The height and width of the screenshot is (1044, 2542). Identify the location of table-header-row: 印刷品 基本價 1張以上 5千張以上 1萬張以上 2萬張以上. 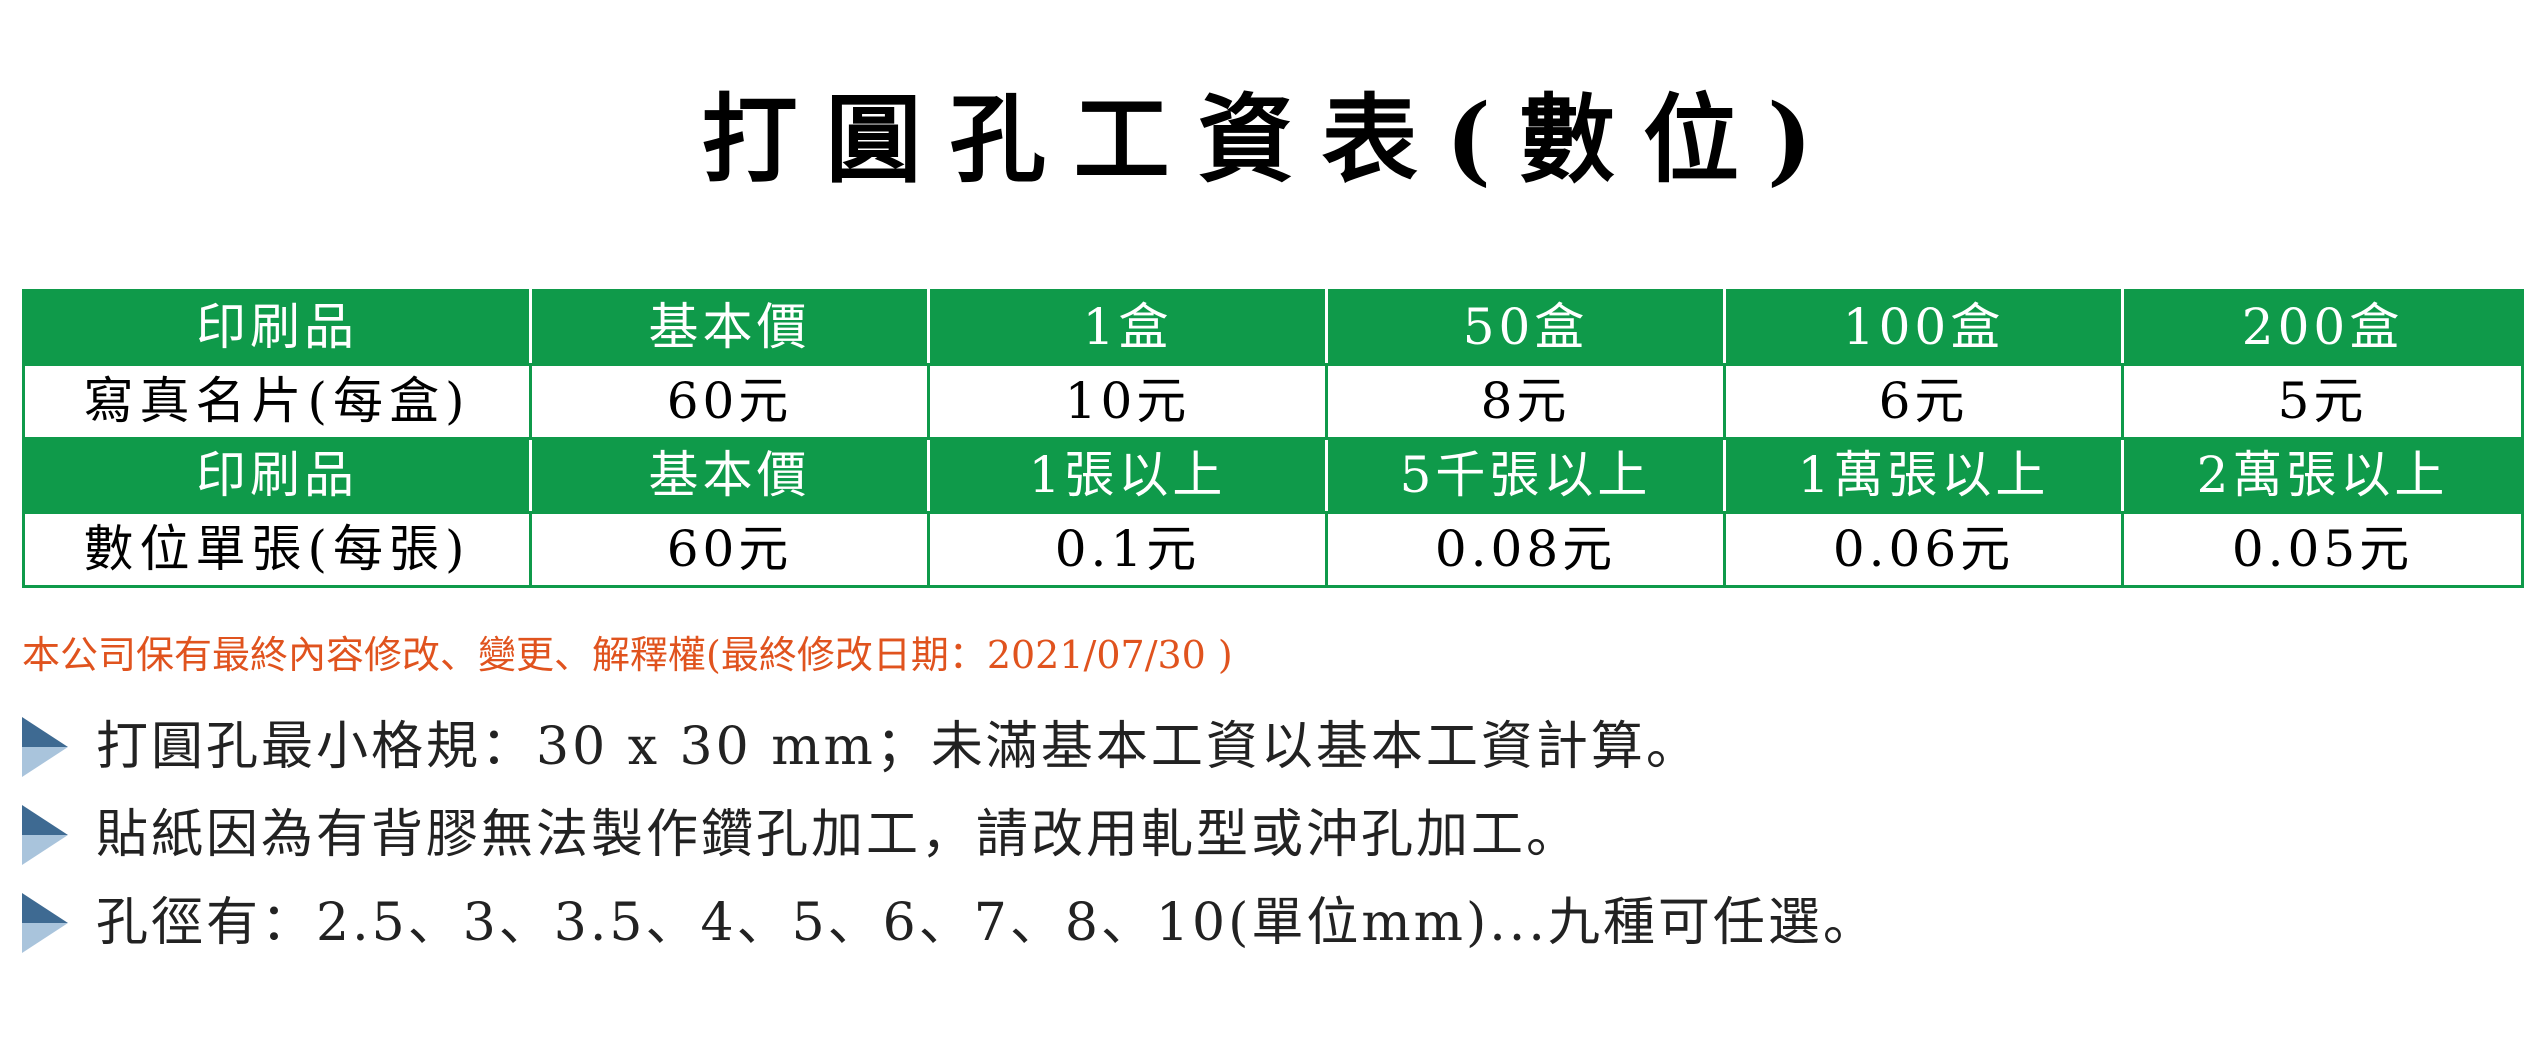
(1273, 475).